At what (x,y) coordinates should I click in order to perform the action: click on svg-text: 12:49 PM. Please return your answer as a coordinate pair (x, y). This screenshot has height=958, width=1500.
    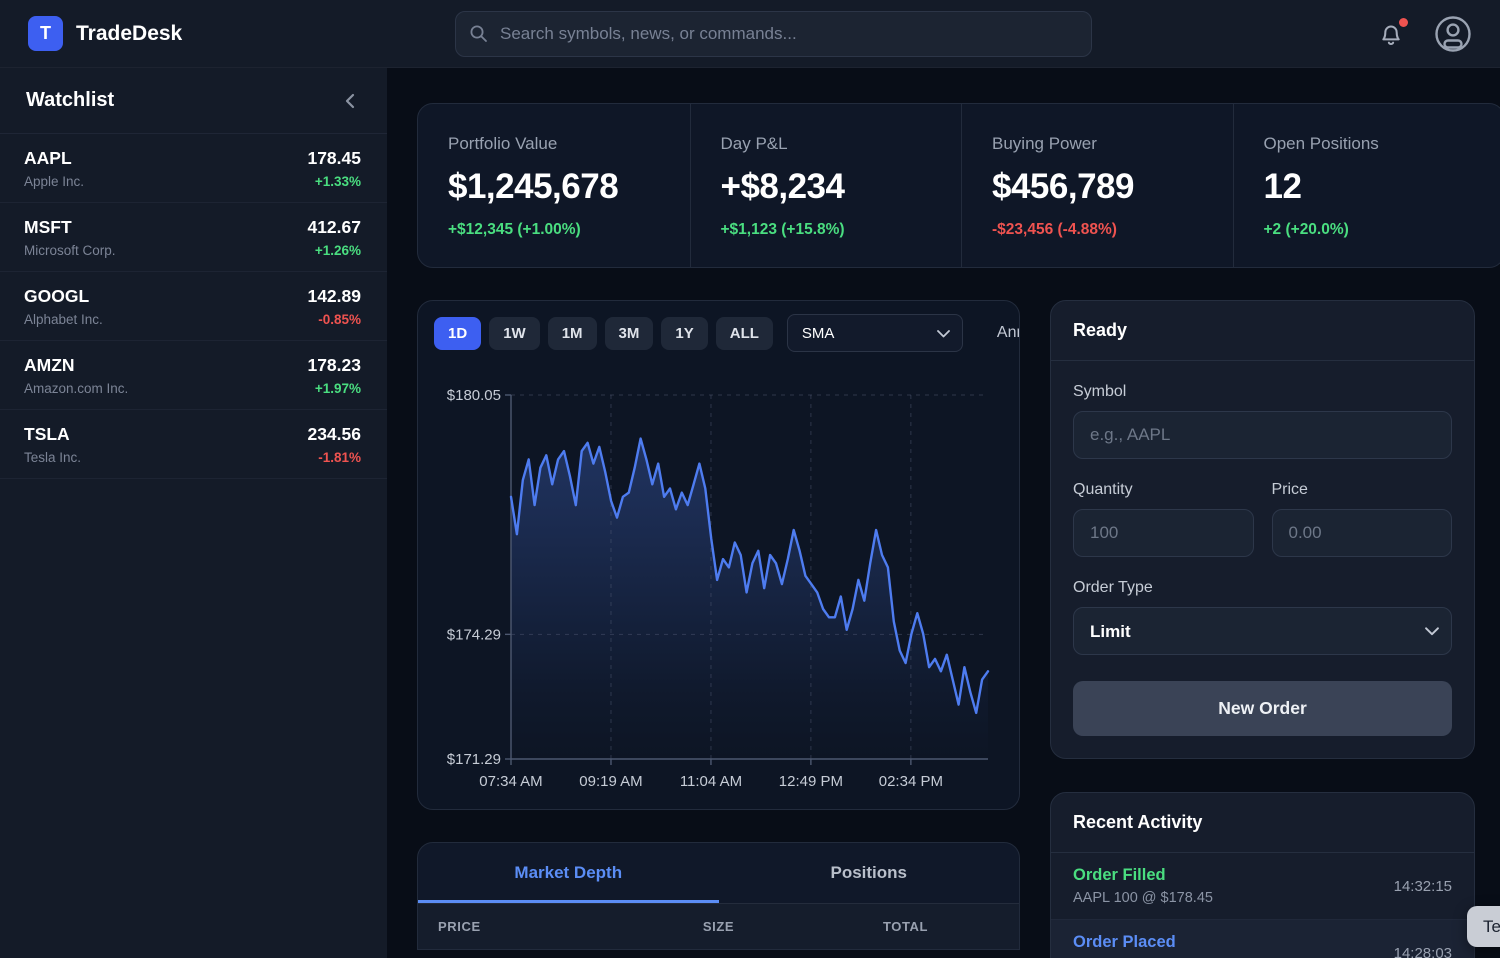
    Looking at the image, I should click on (811, 781).